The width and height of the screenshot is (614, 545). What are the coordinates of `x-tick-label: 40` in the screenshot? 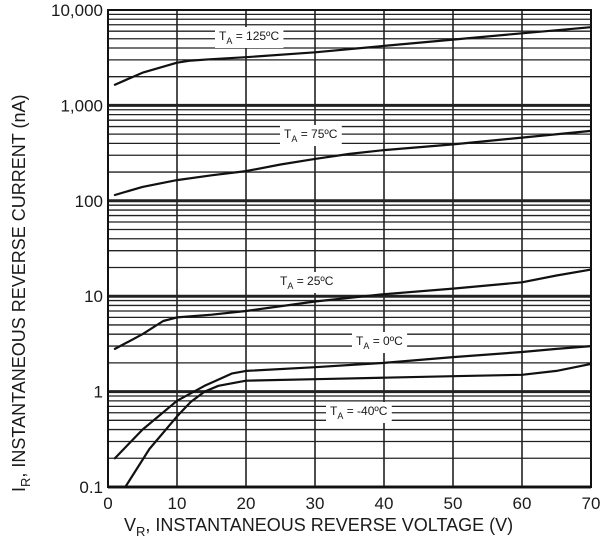 It's located at (384, 503).